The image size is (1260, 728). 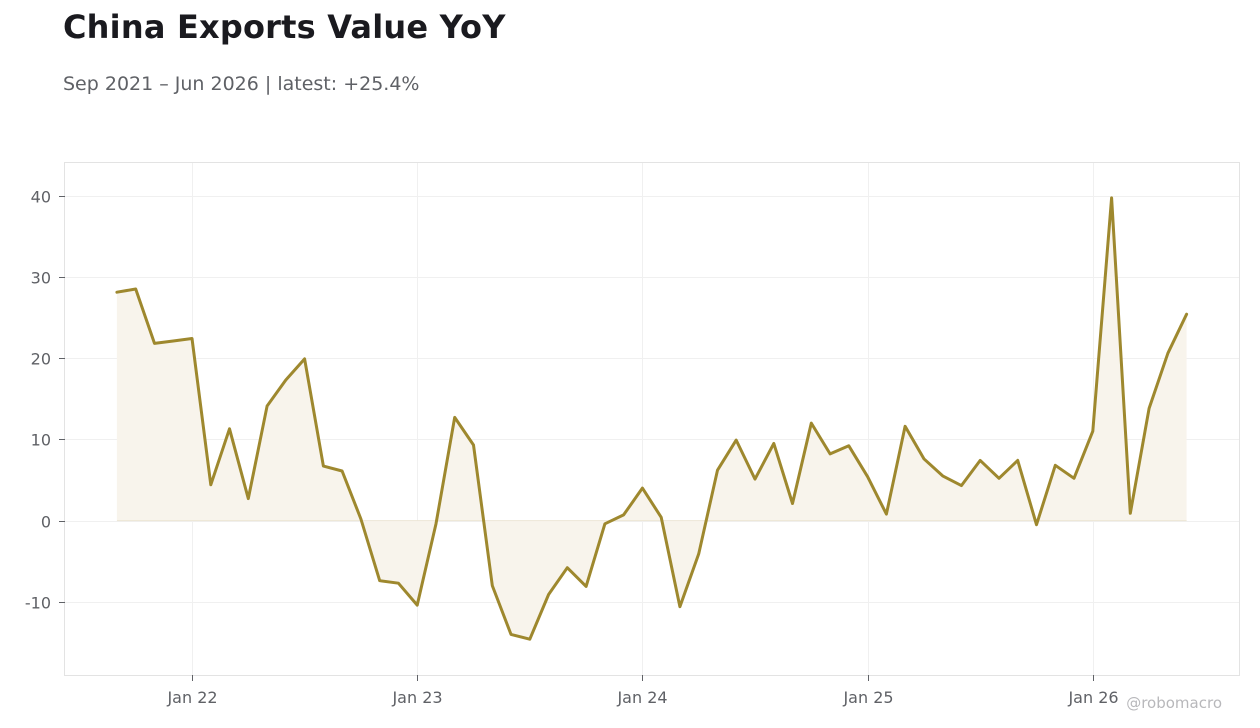 What do you see at coordinates (41, 278) in the screenshot?
I see `y-tick-label: 30` at bounding box center [41, 278].